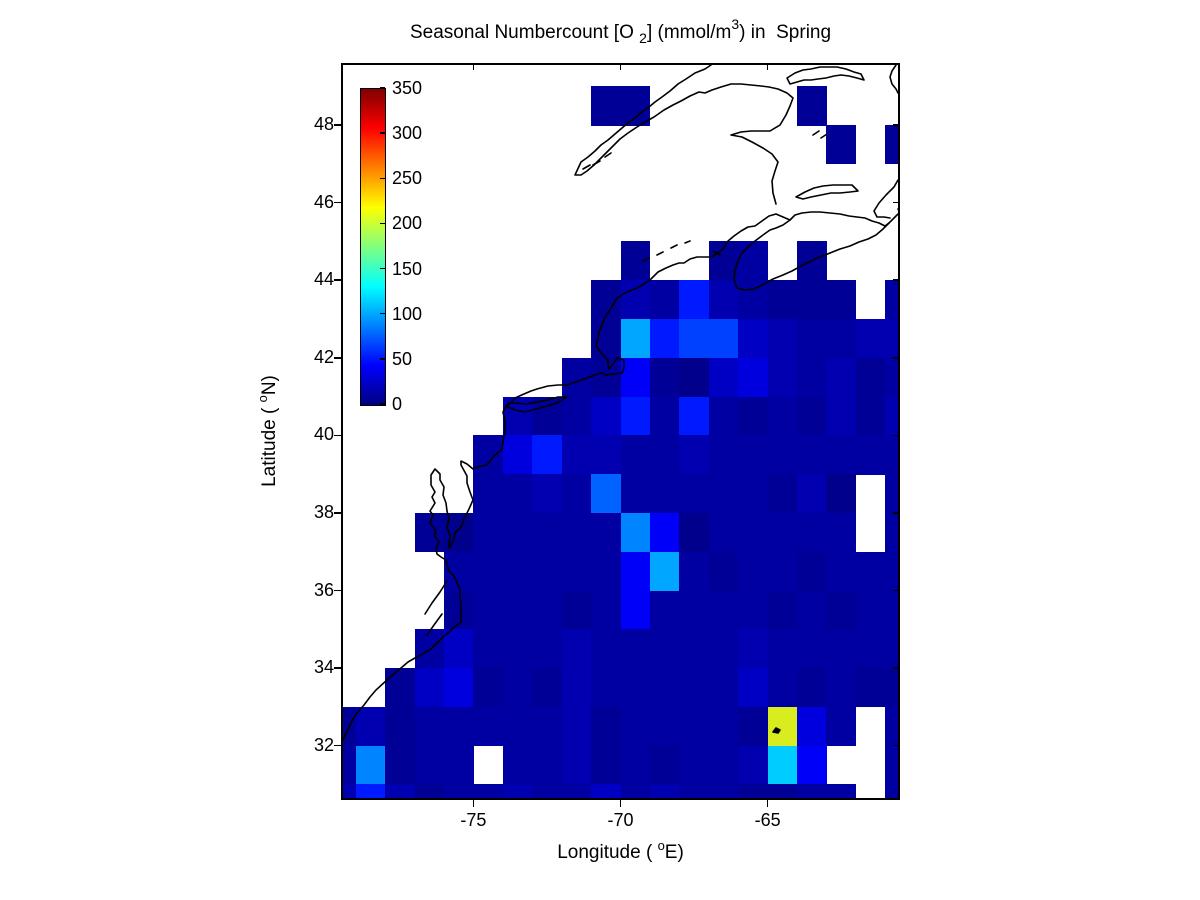  I want to click on bermuda-island, so click(776, 730).